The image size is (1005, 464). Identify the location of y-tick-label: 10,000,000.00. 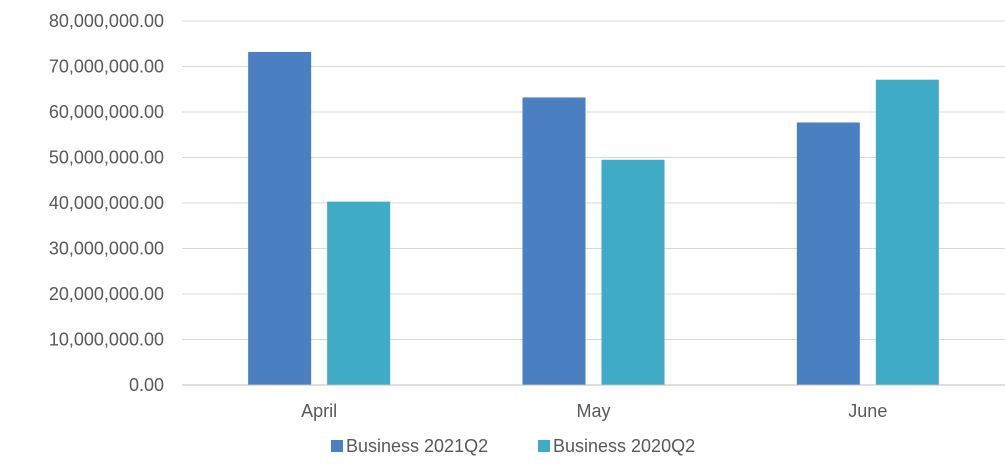
(106, 340).